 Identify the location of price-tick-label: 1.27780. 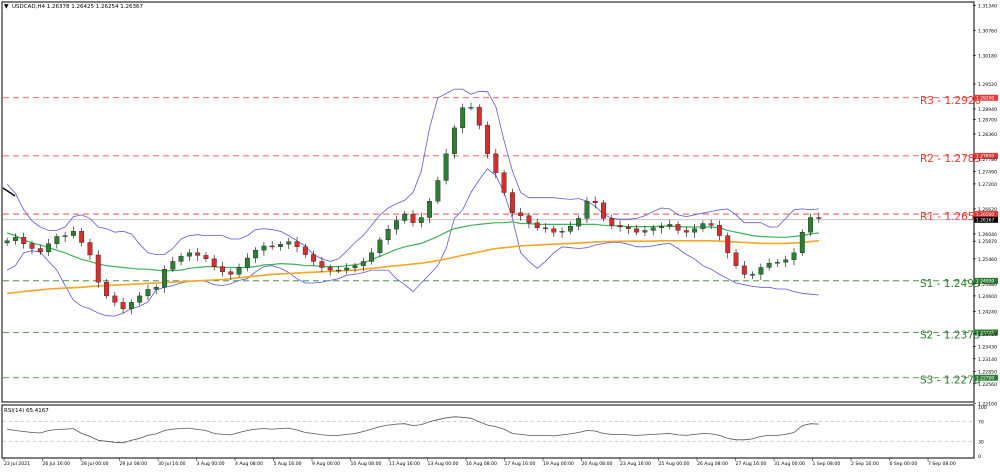
(987, 160).